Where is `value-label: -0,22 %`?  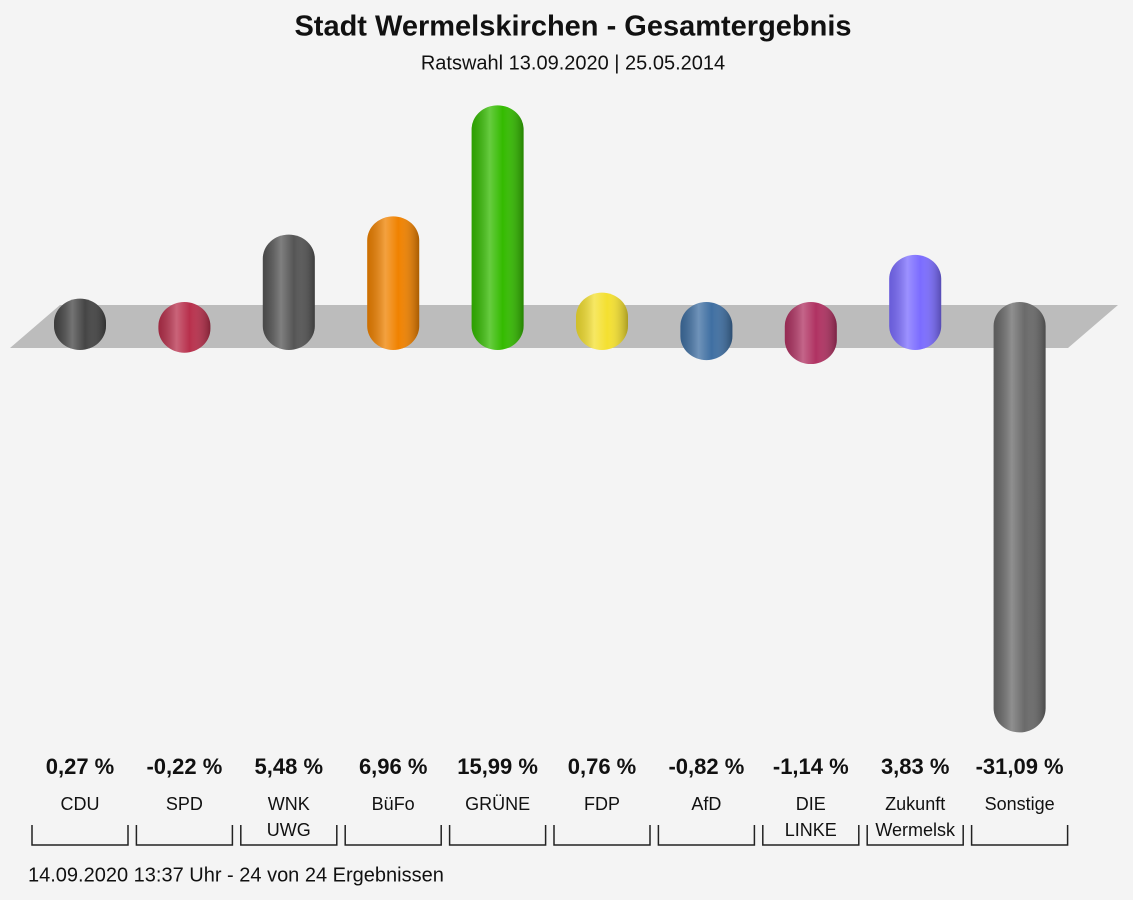
value-label: -0,22 % is located at coordinates (184, 766).